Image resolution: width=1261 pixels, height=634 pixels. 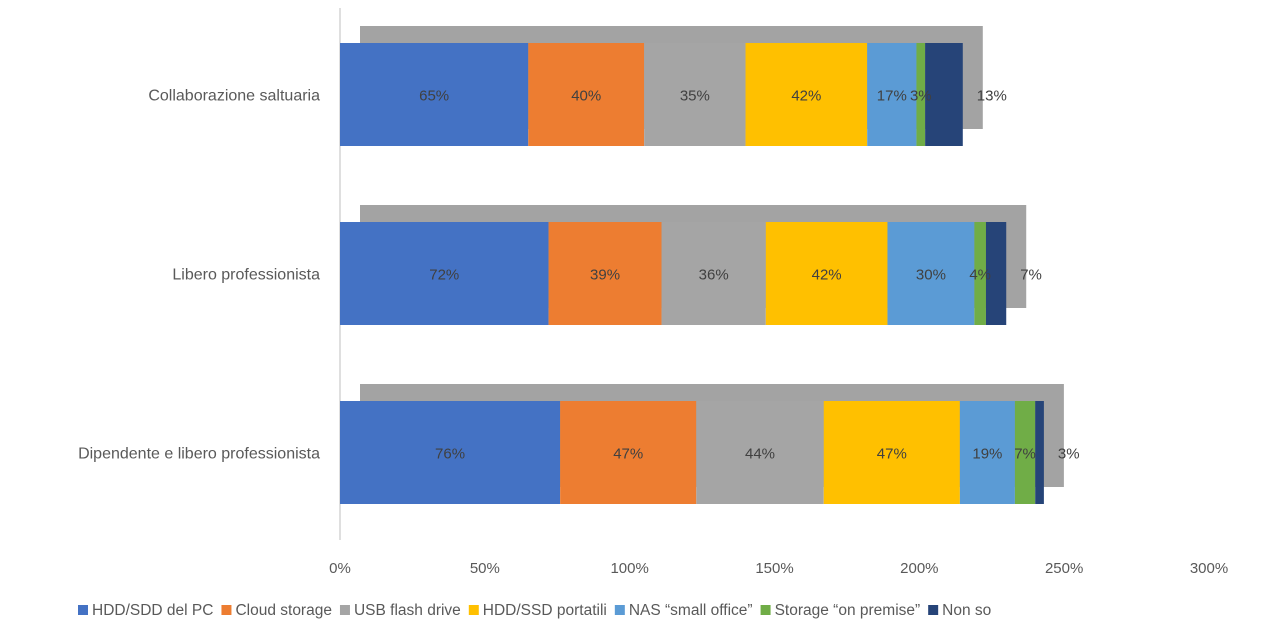 I want to click on x-tick-label: 300%, so click(x=1209, y=568).